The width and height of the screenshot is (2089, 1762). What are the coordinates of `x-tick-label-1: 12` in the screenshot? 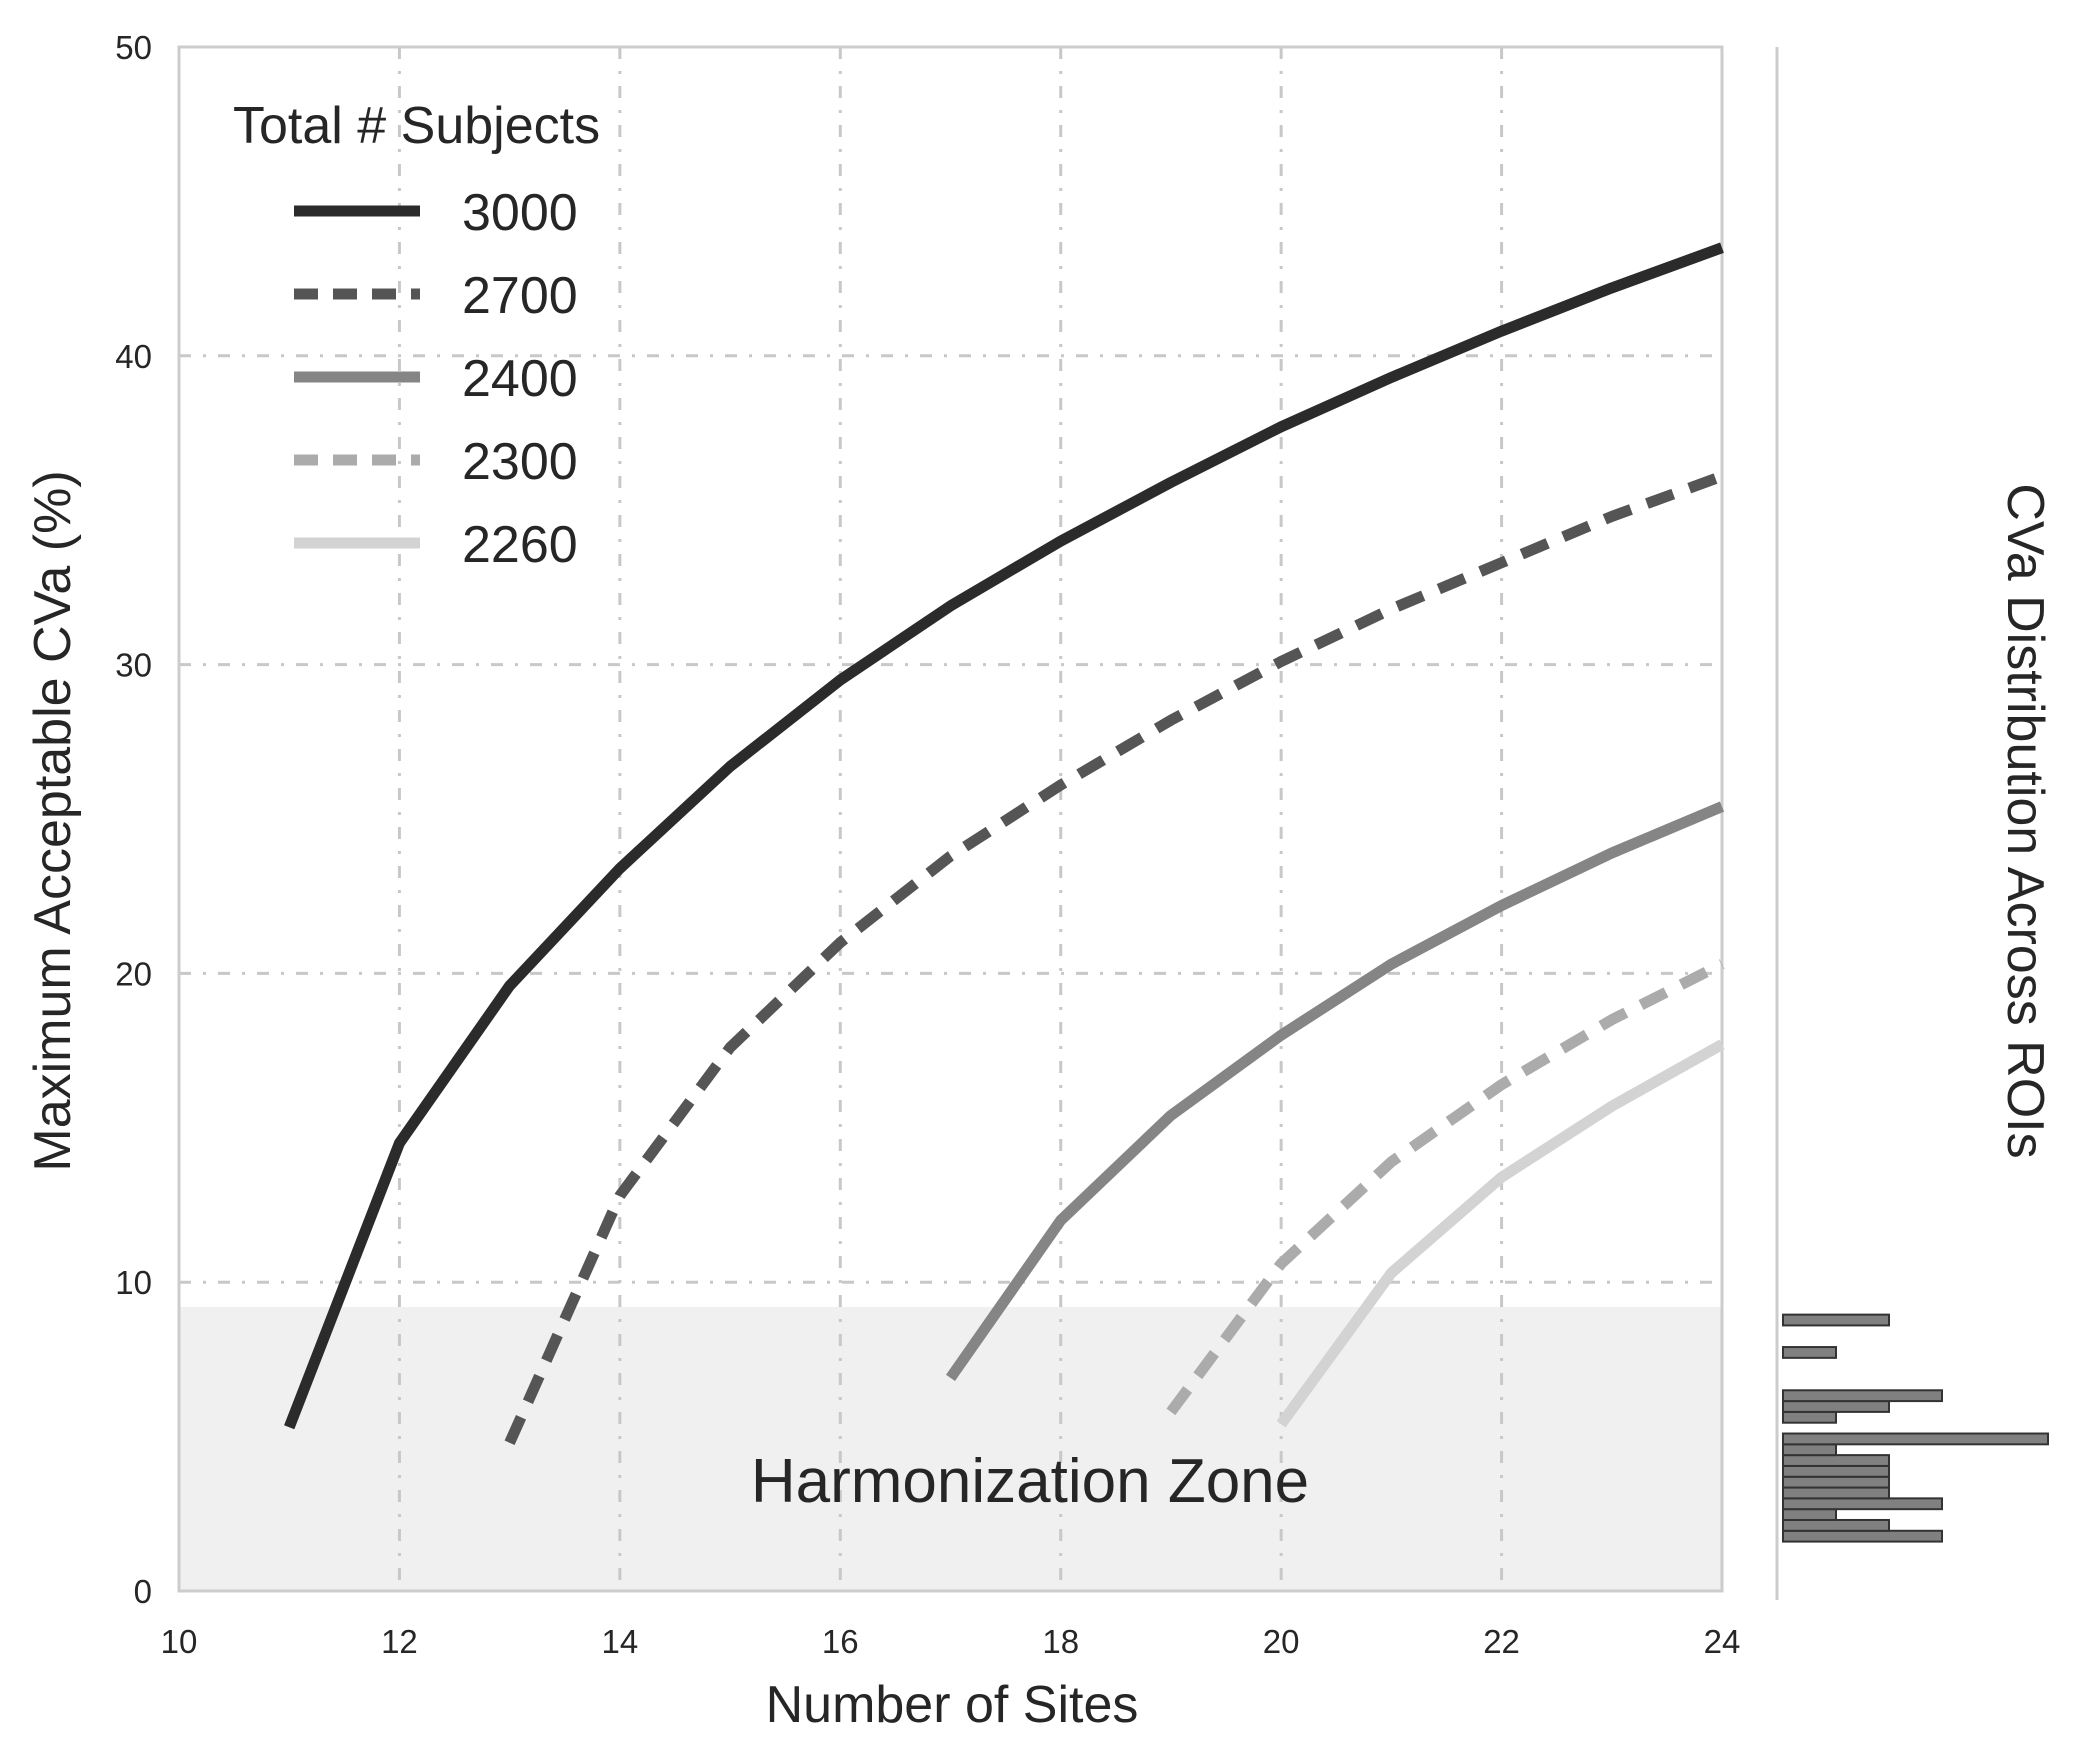 It's located at (399, 1641).